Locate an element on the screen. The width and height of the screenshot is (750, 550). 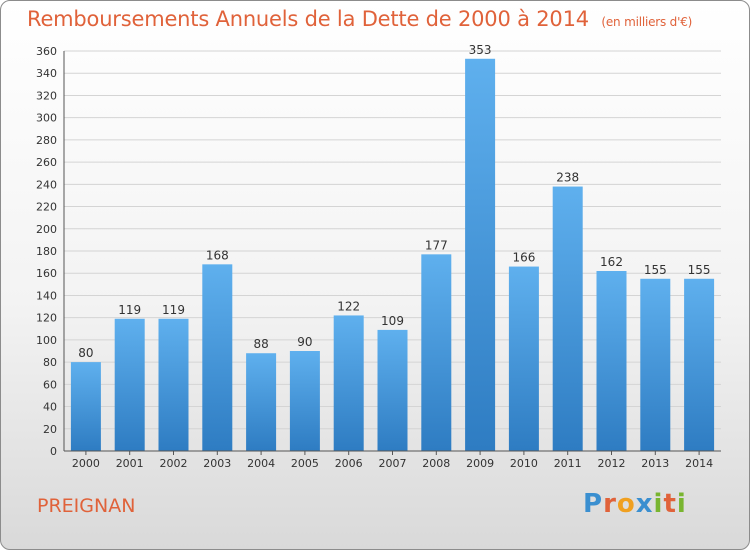
chart-subtitle: (en milliers d'€) is located at coordinates (647, 22).